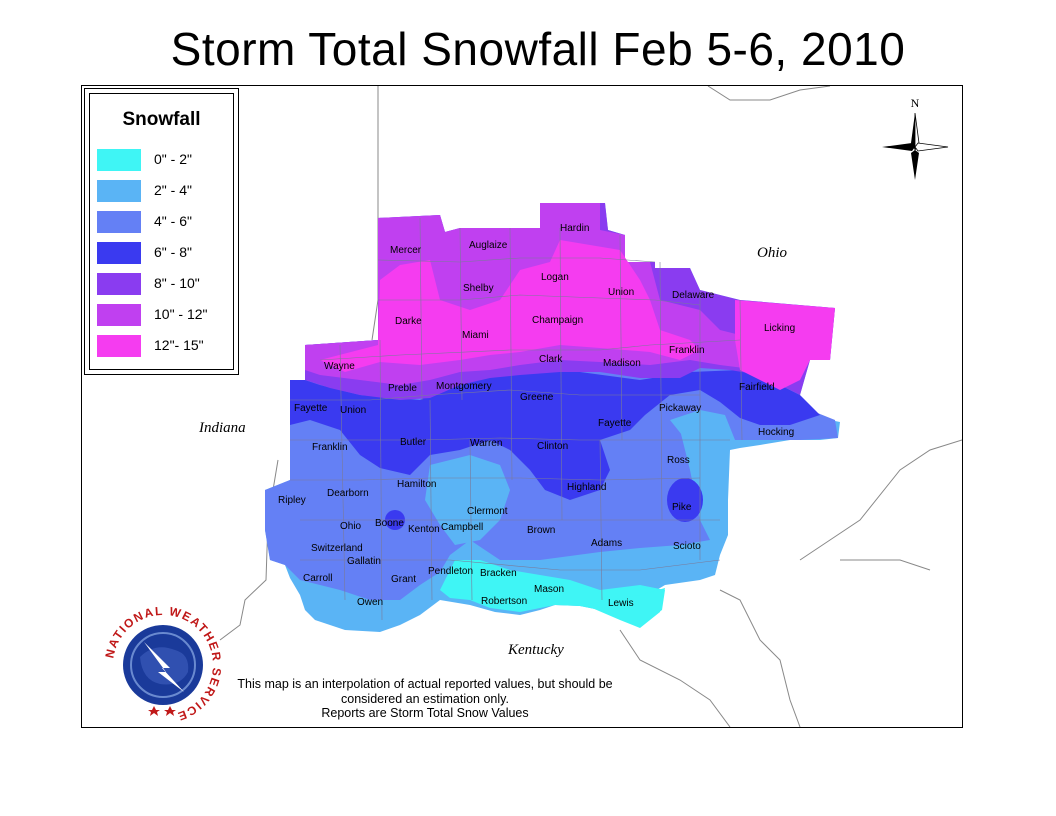 The height and width of the screenshot is (816, 1056). Describe the element at coordinates (915, 103) in the screenshot. I see `compass-north-label: N` at that location.